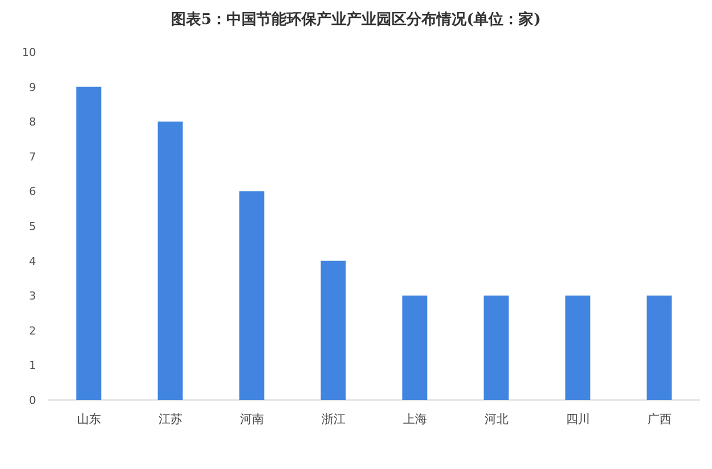 This screenshot has width=712, height=469. Describe the element at coordinates (496, 419) in the screenshot. I see `x-tick-label: 河北` at that location.